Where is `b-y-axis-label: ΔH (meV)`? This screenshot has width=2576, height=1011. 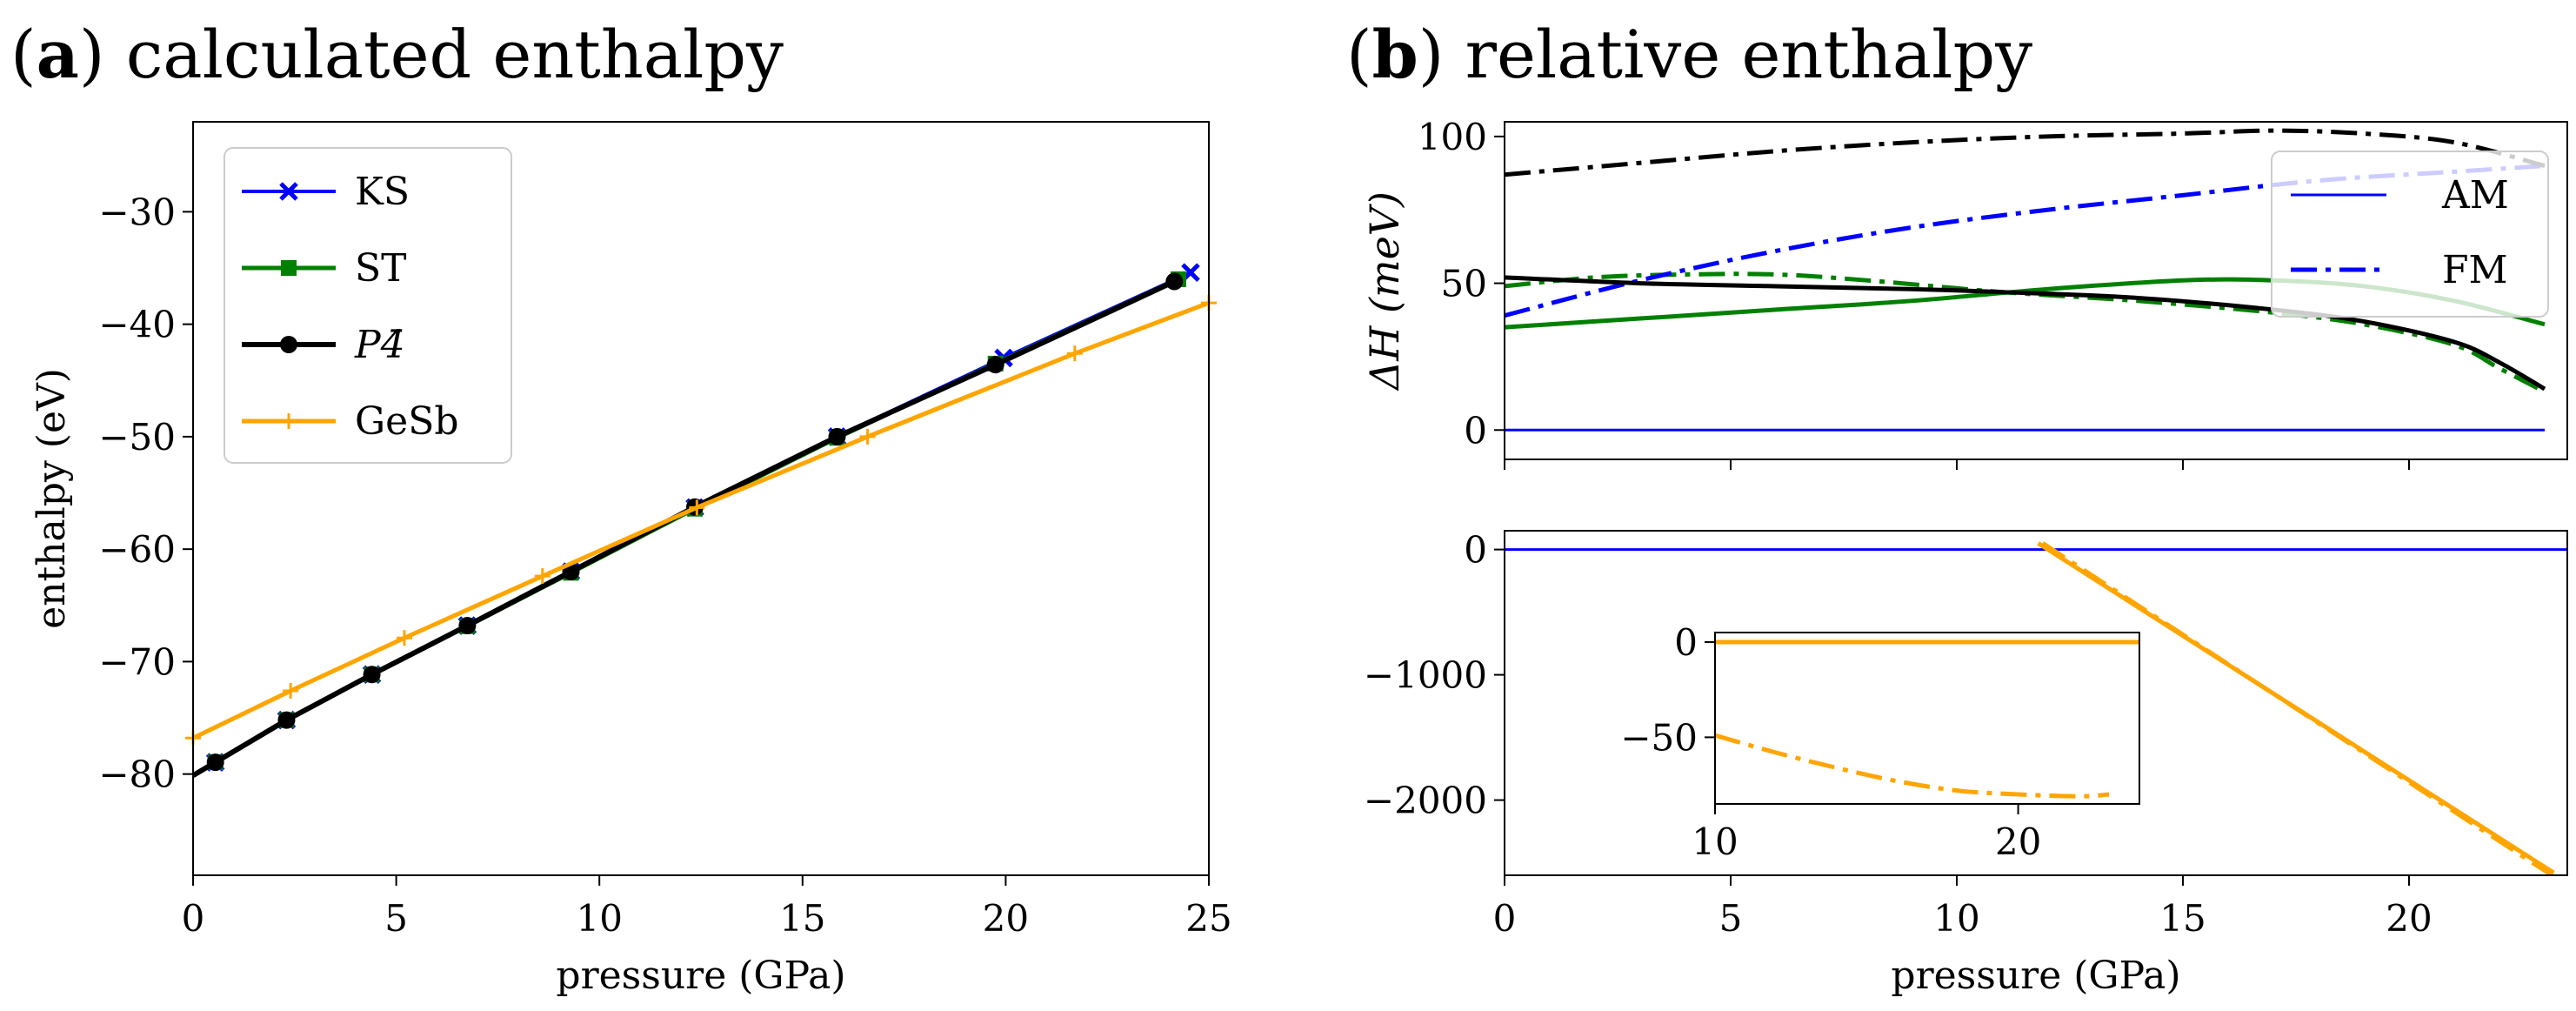 b-y-axis-label: ΔH (meV) is located at coordinates (1384, 291).